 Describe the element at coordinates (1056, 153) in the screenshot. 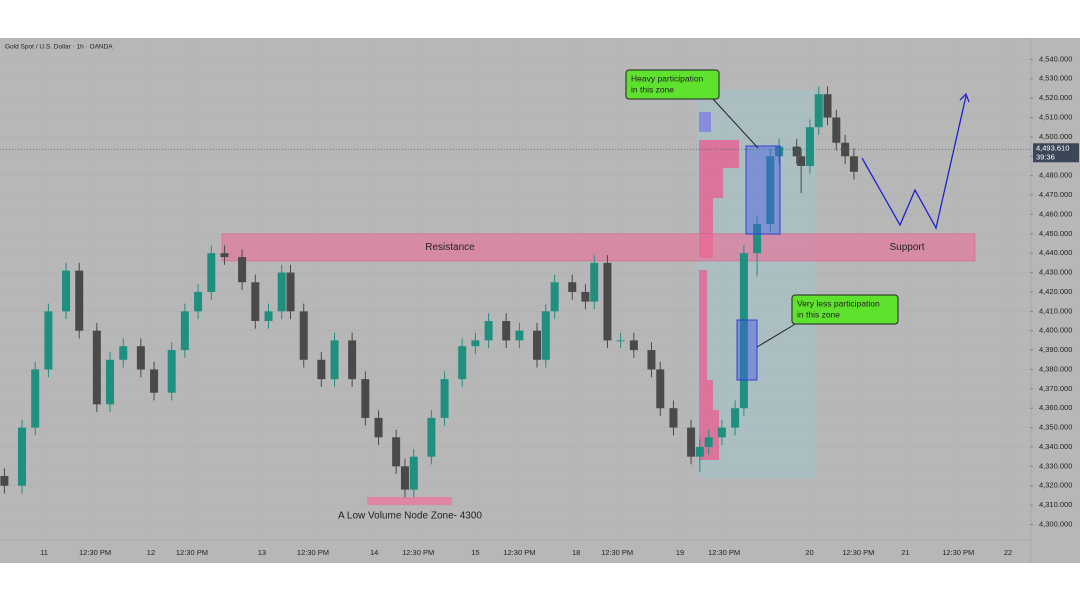

I see `last-price-box` at that location.